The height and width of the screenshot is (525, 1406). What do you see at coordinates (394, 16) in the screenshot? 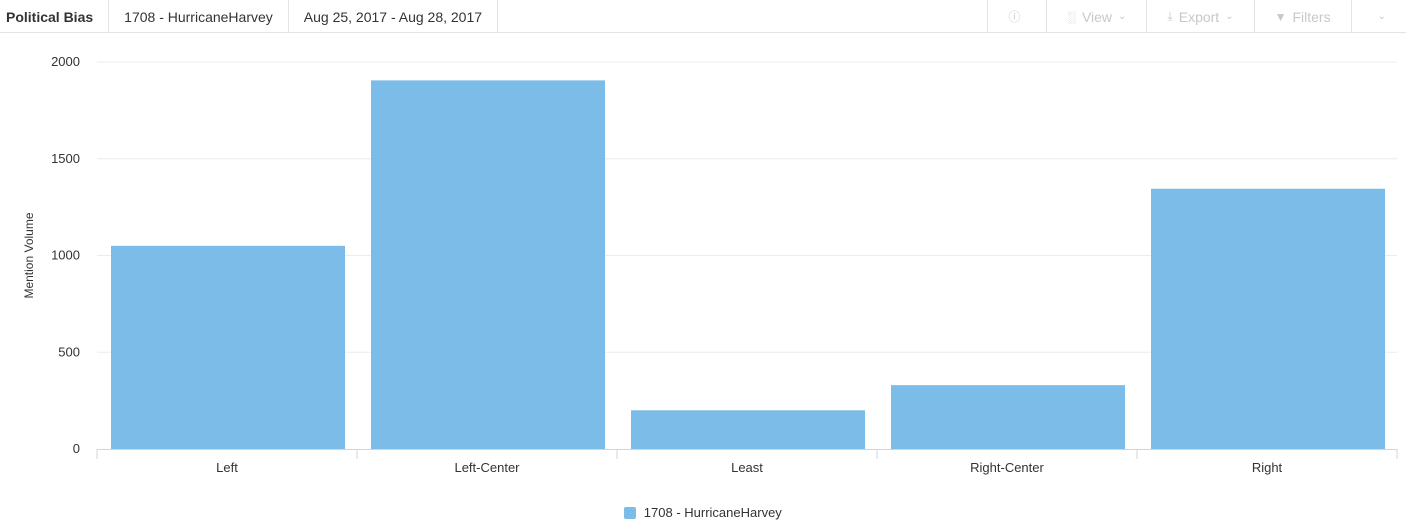
I see `date-range-selector: Aug 25, 2017 - Aug 28, 2017` at bounding box center [394, 16].